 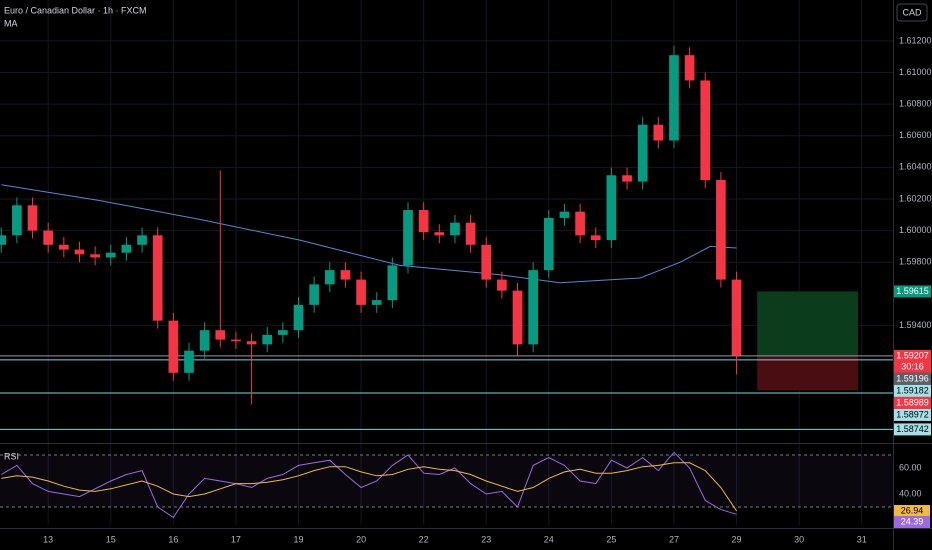 What do you see at coordinates (674, 539) in the screenshot?
I see `x-tick-label: 27` at bounding box center [674, 539].